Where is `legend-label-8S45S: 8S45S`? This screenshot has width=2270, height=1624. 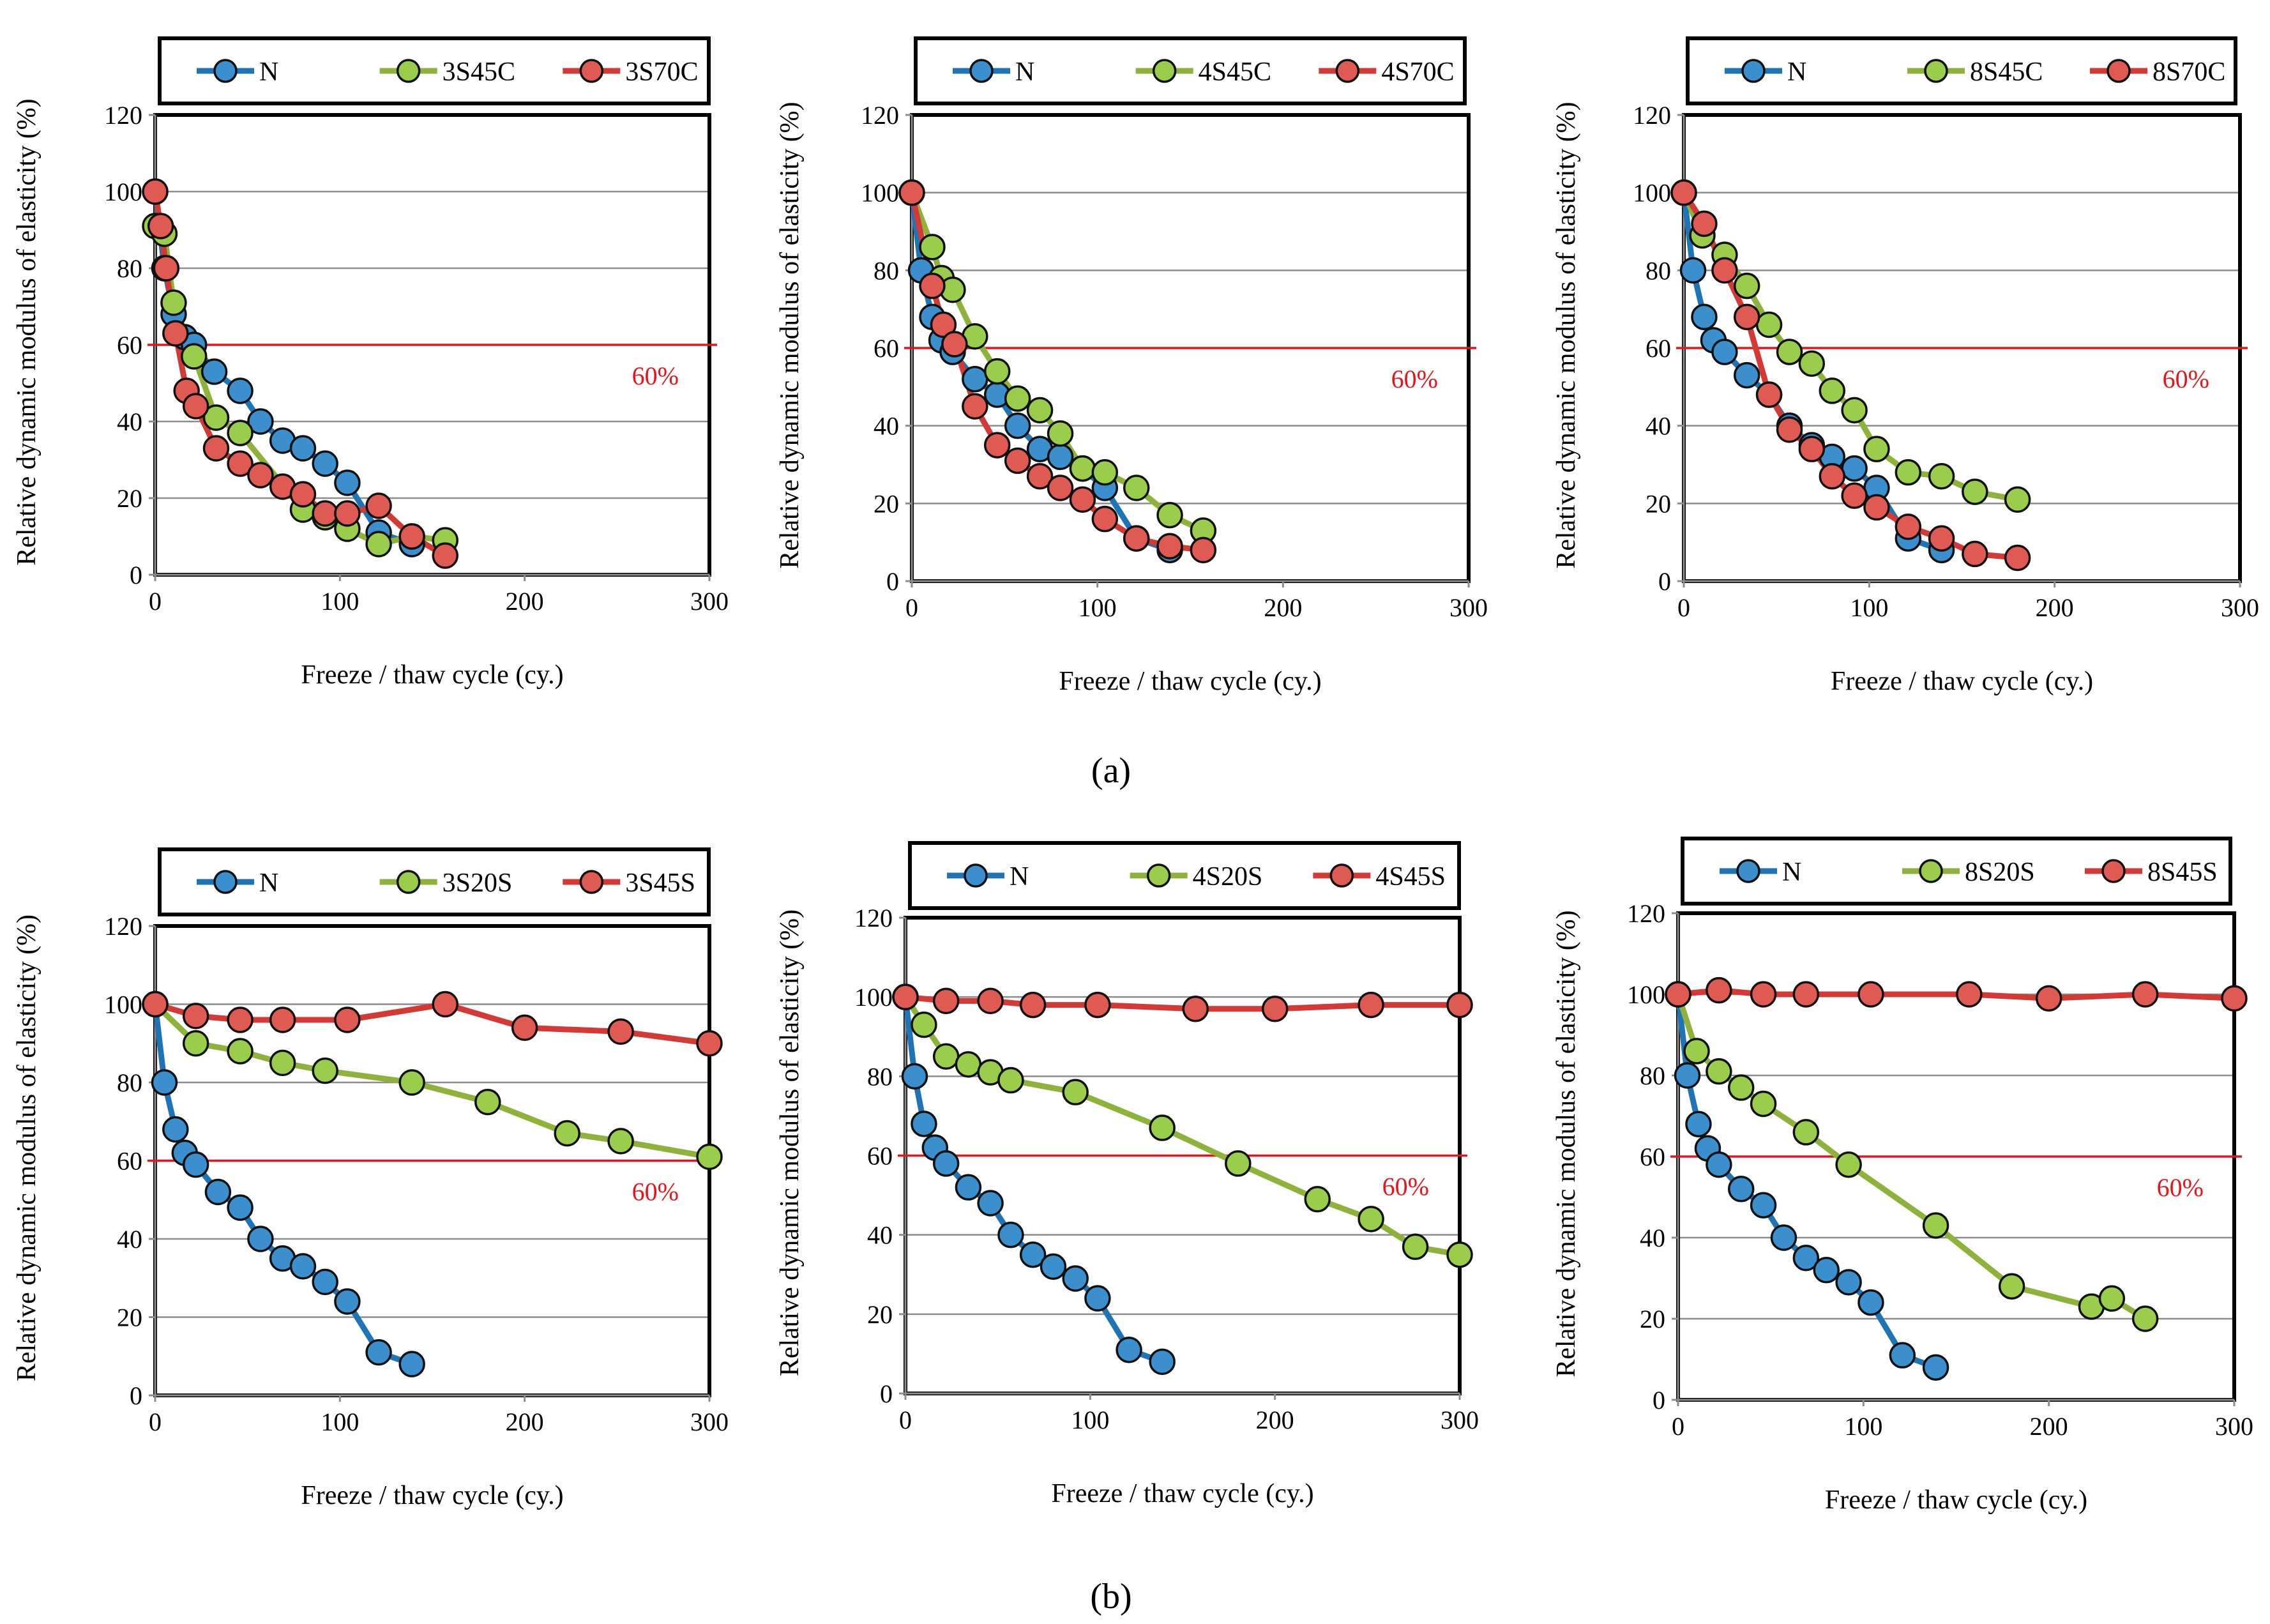 legend-label-8S45S: 8S45S is located at coordinates (2182, 872).